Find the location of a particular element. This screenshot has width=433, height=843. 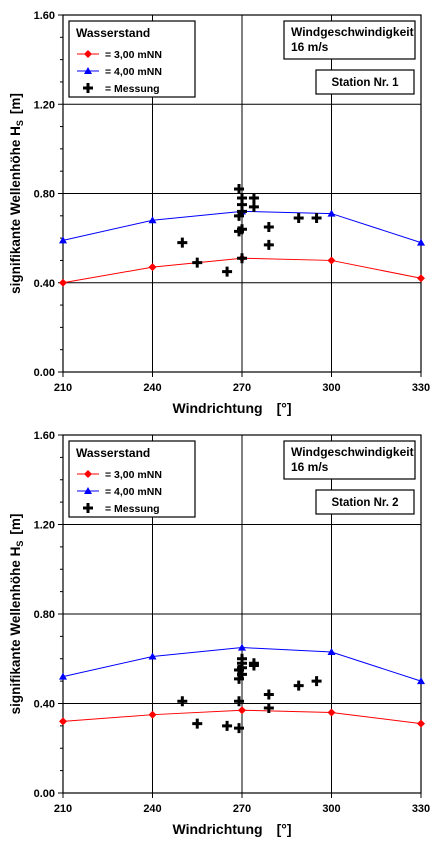

station-label: Station Nr. 1 is located at coordinates (365, 83).